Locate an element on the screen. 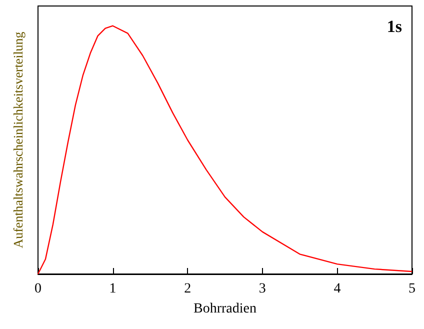 The width and height of the screenshot is (424, 329). x-tick-label: 0 is located at coordinates (38, 289).